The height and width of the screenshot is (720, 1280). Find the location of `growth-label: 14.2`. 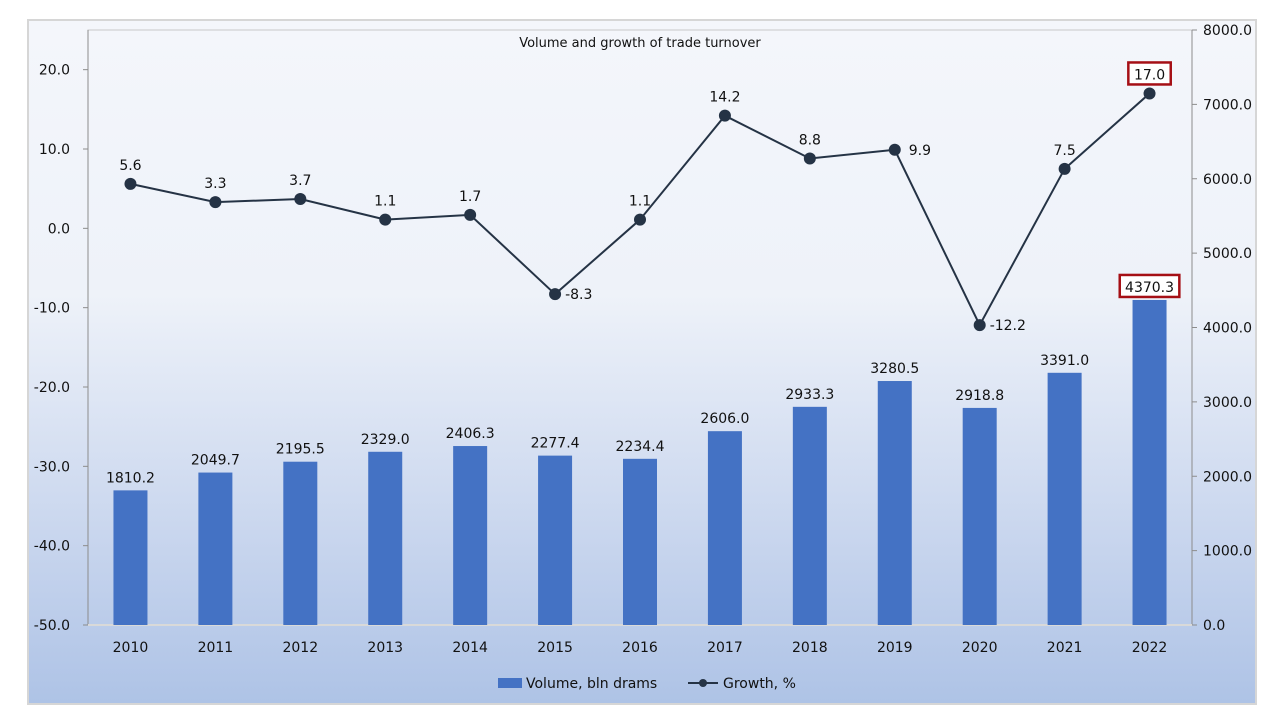

growth-label: 14.2 is located at coordinates (724, 98).